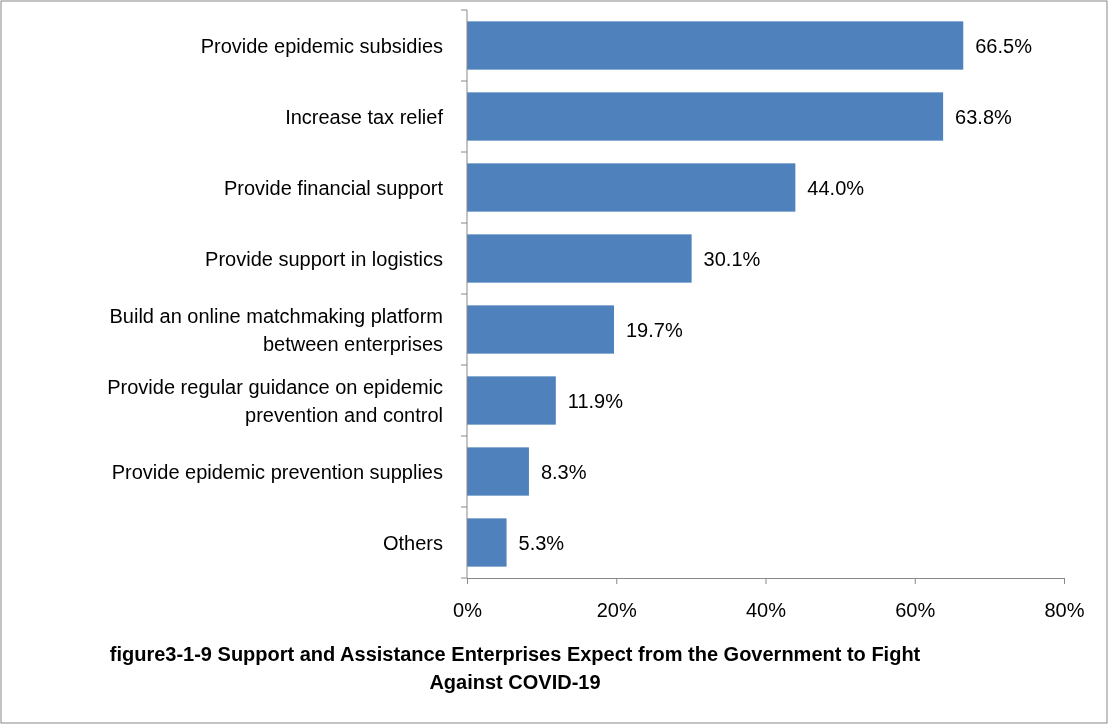  What do you see at coordinates (321, 45) in the screenshot?
I see `y-tick-label: Provide epidemic subsidies` at bounding box center [321, 45].